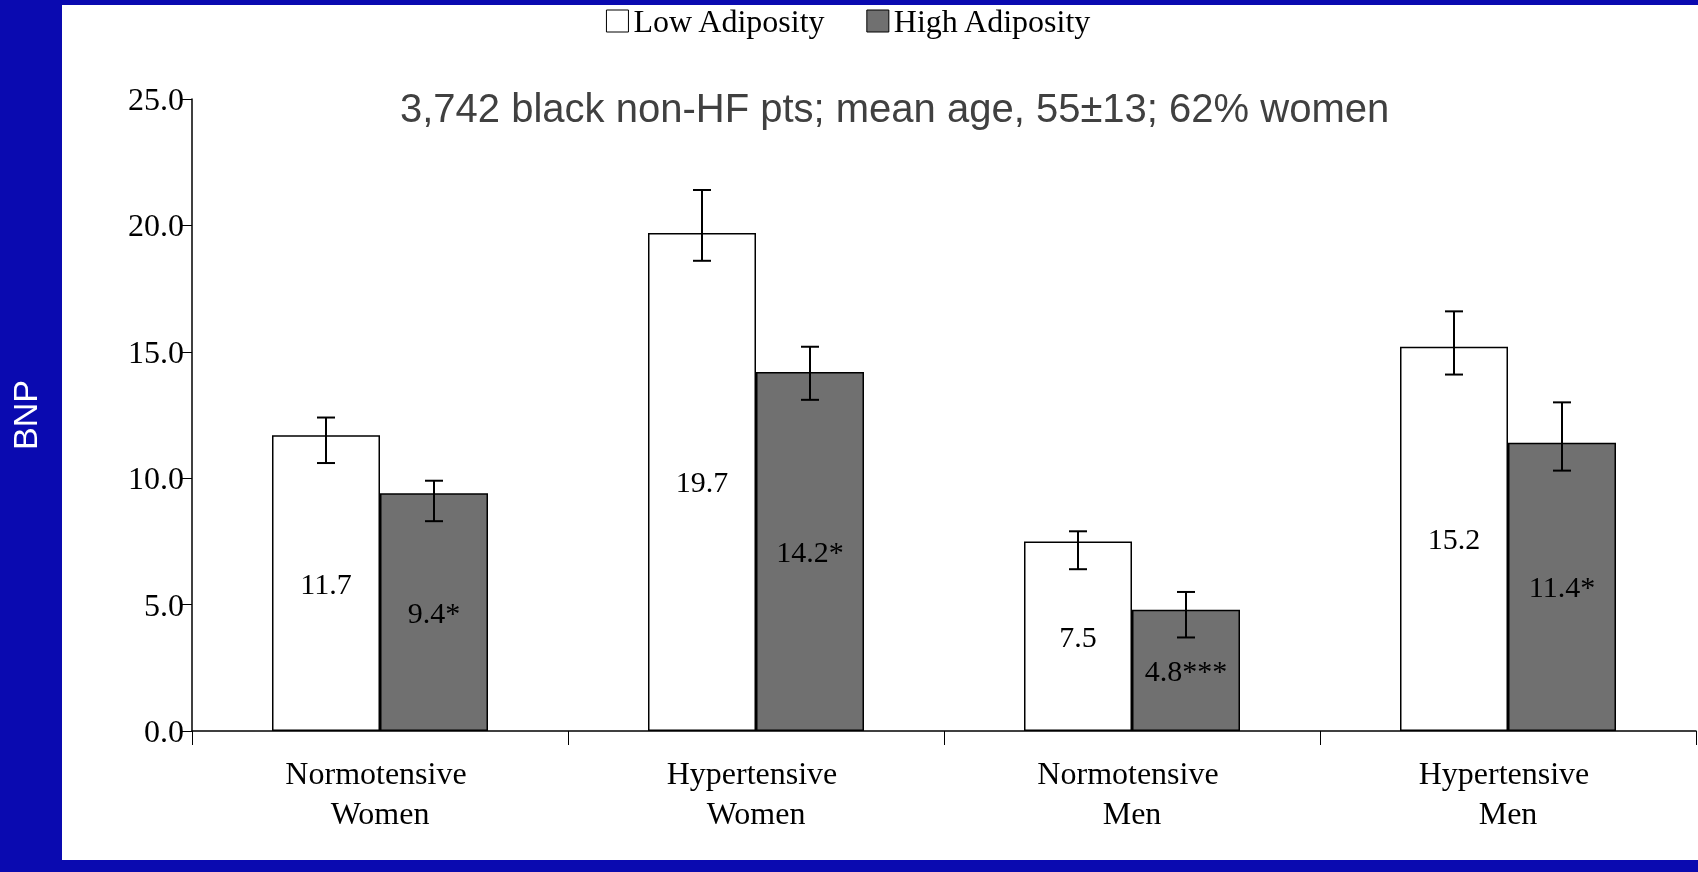  Describe the element at coordinates (1186, 670) in the screenshot. I see `data-label: 4.8***` at that location.